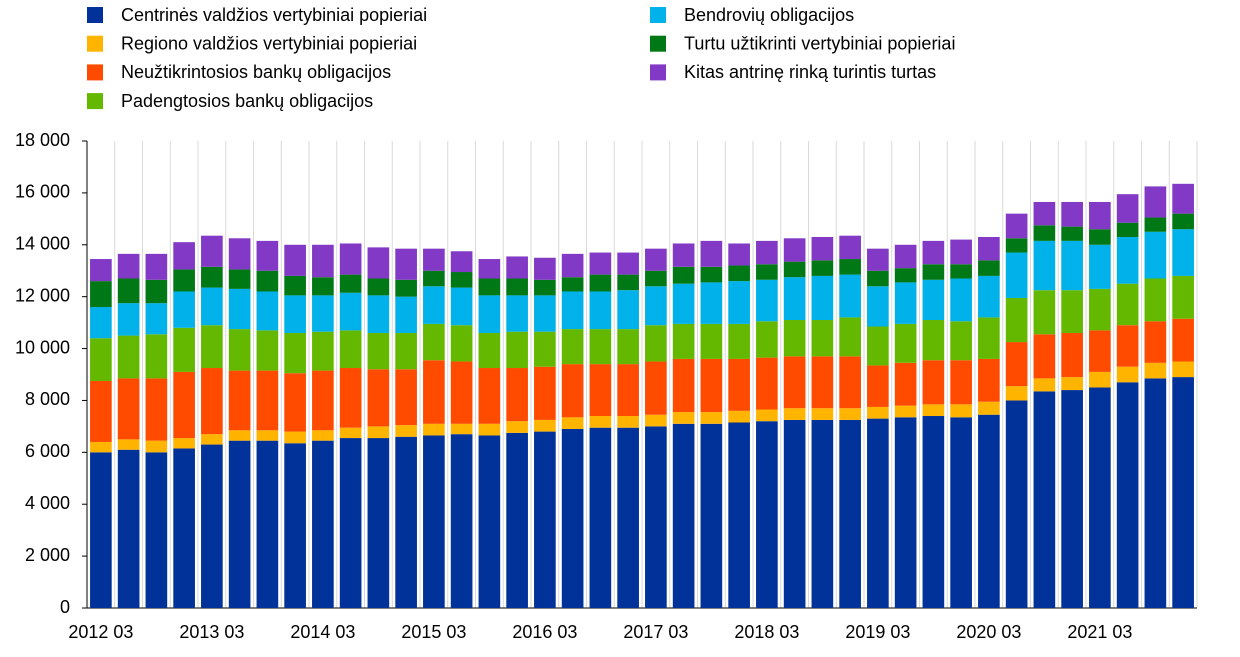 This screenshot has height=657, width=1240. What do you see at coordinates (819, 43) in the screenshot?
I see `legend-label: Turtu užtikrinti vertybiniai popieriai` at bounding box center [819, 43].